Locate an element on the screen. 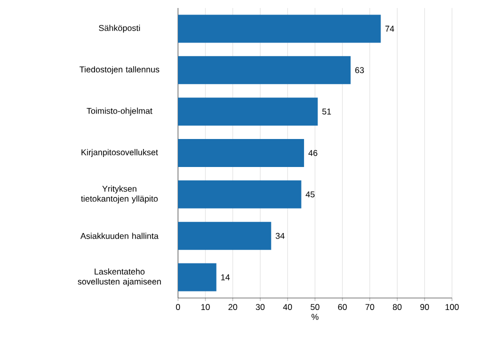 The width and height of the screenshot is (491, 340). x-tick-label: 20 is located at coordinates (233, 307).